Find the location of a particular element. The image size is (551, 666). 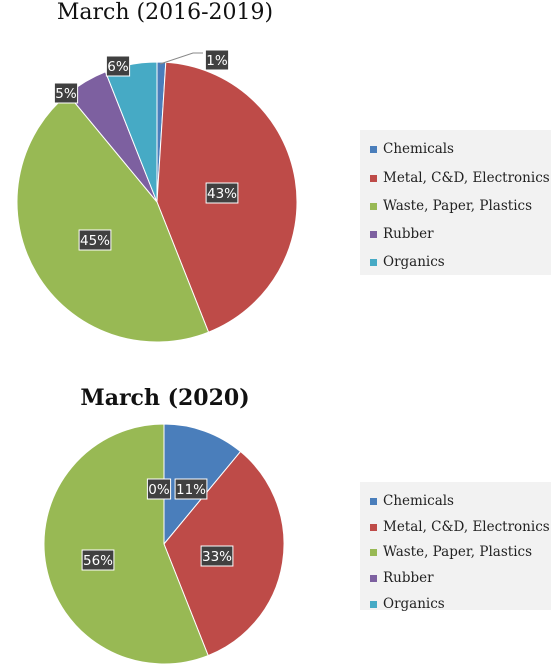

data-label-metal-c-d-electronics: 43% is located at coordinates (222, 193).